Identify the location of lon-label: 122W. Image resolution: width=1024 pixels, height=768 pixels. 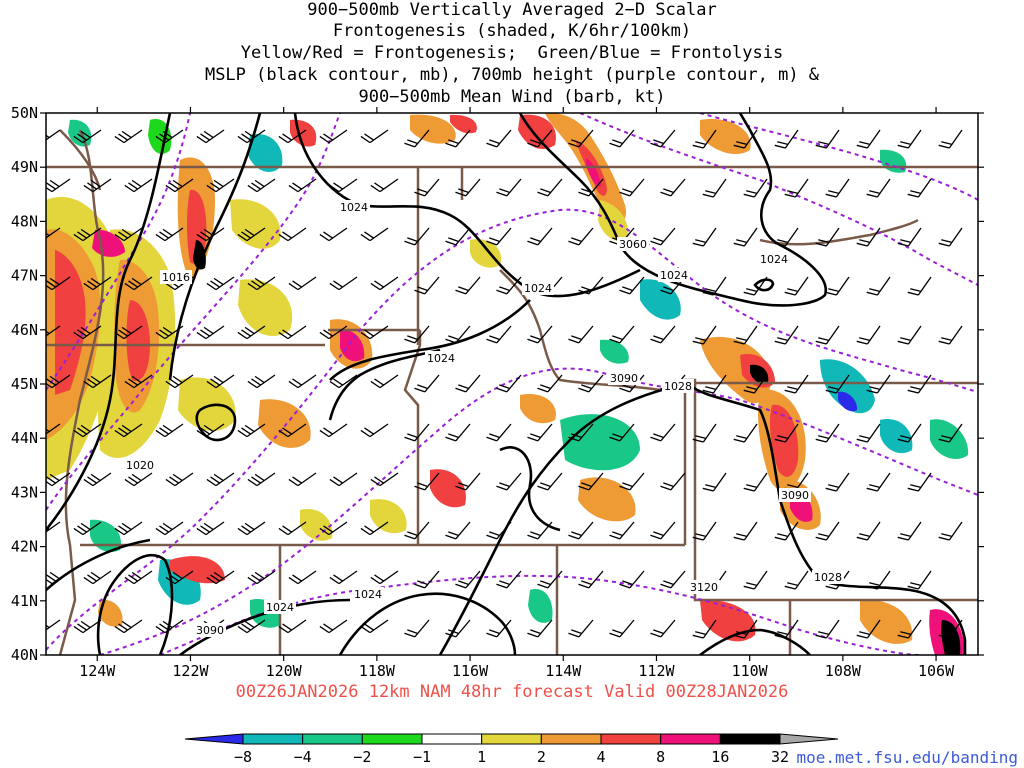
(190, 671).